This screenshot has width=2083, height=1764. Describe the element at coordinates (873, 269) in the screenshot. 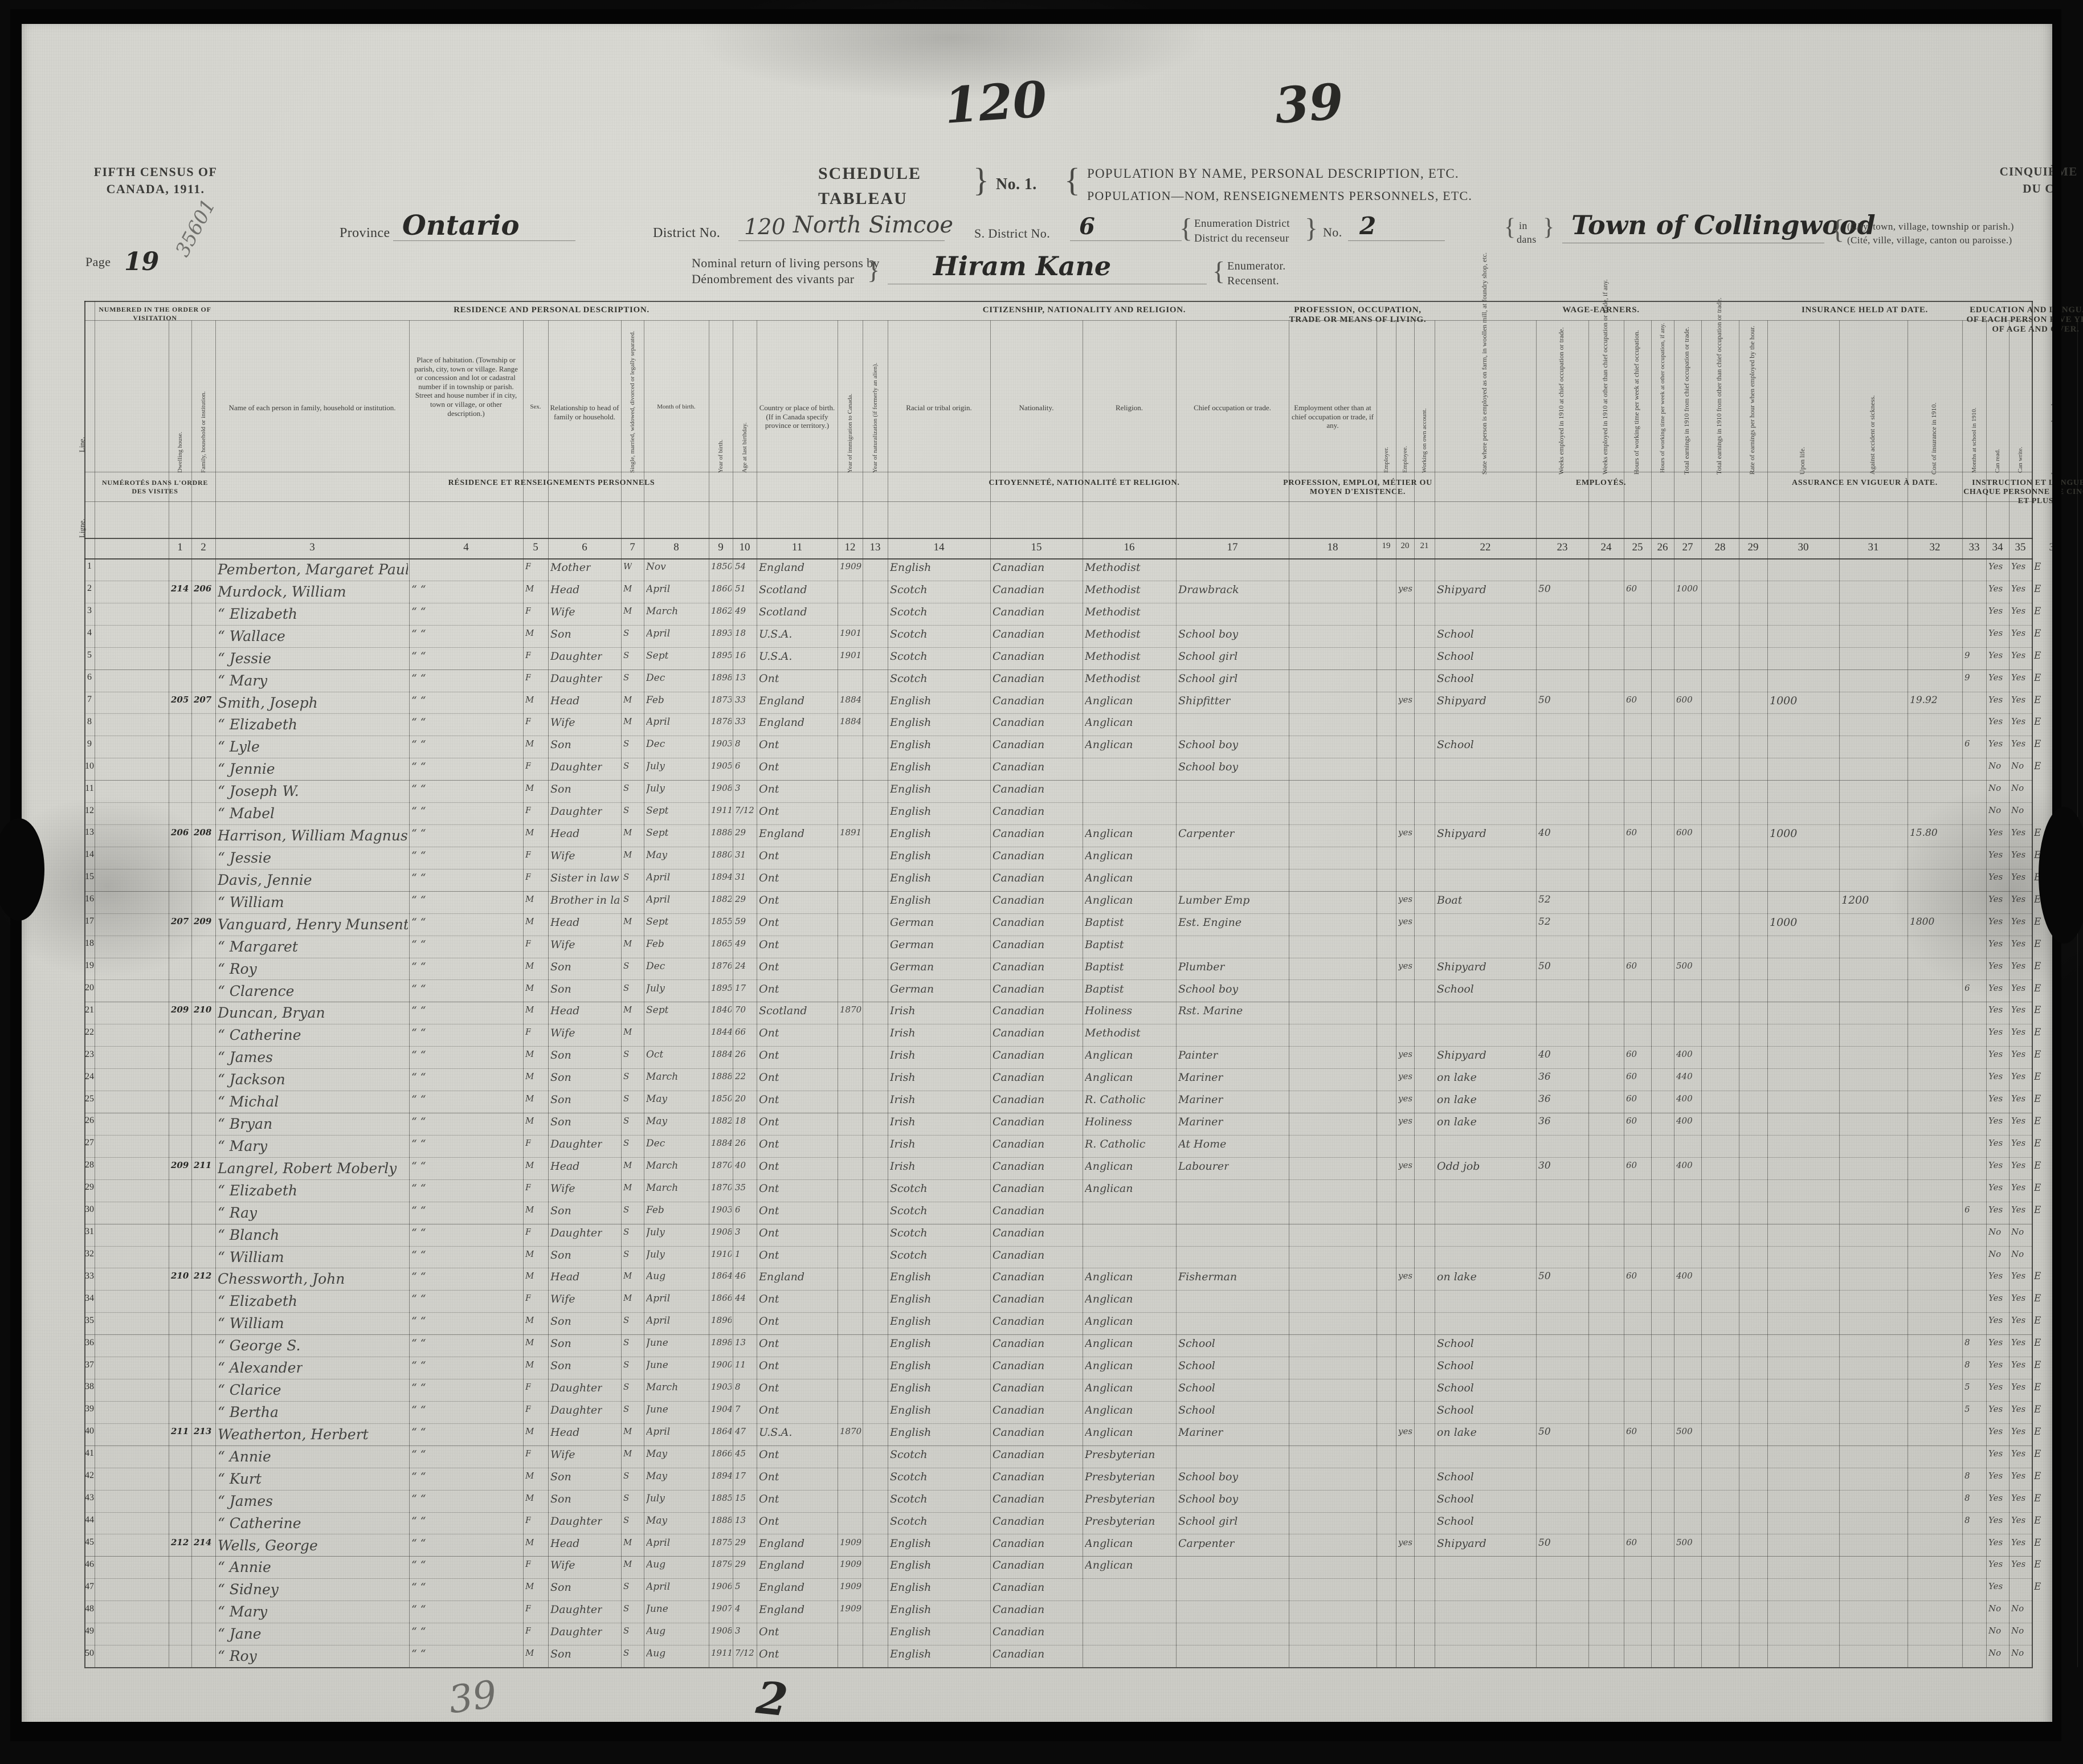

I see `nominal-return-brace: }` at that location.